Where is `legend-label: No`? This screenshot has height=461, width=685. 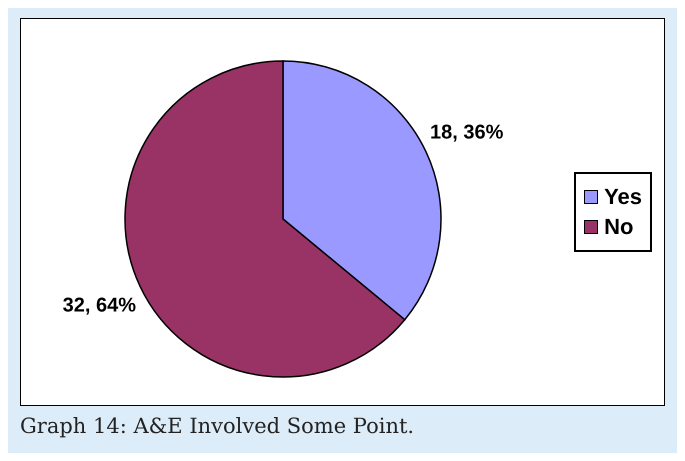
legend-label: No is located at coordinates (619, 227).